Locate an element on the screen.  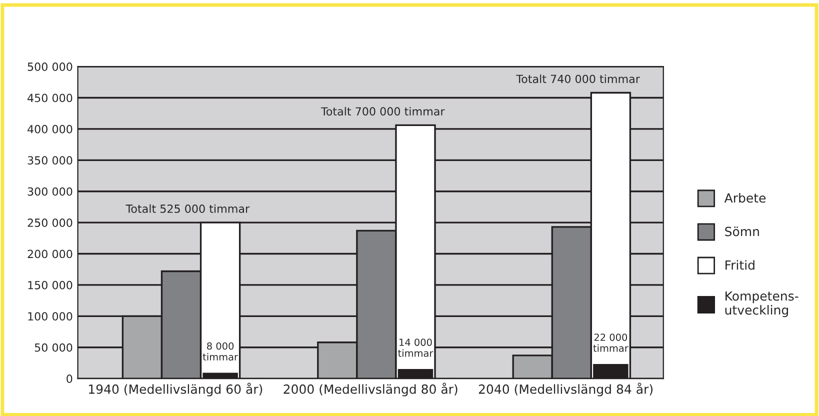
x-tick-label: 2040 (Medellivslängd 84 år) is located at coordinates (565, 389).